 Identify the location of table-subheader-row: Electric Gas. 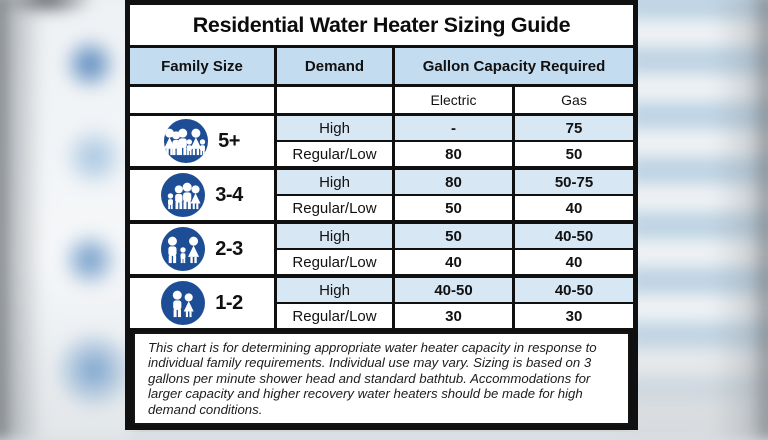
(381, 100).